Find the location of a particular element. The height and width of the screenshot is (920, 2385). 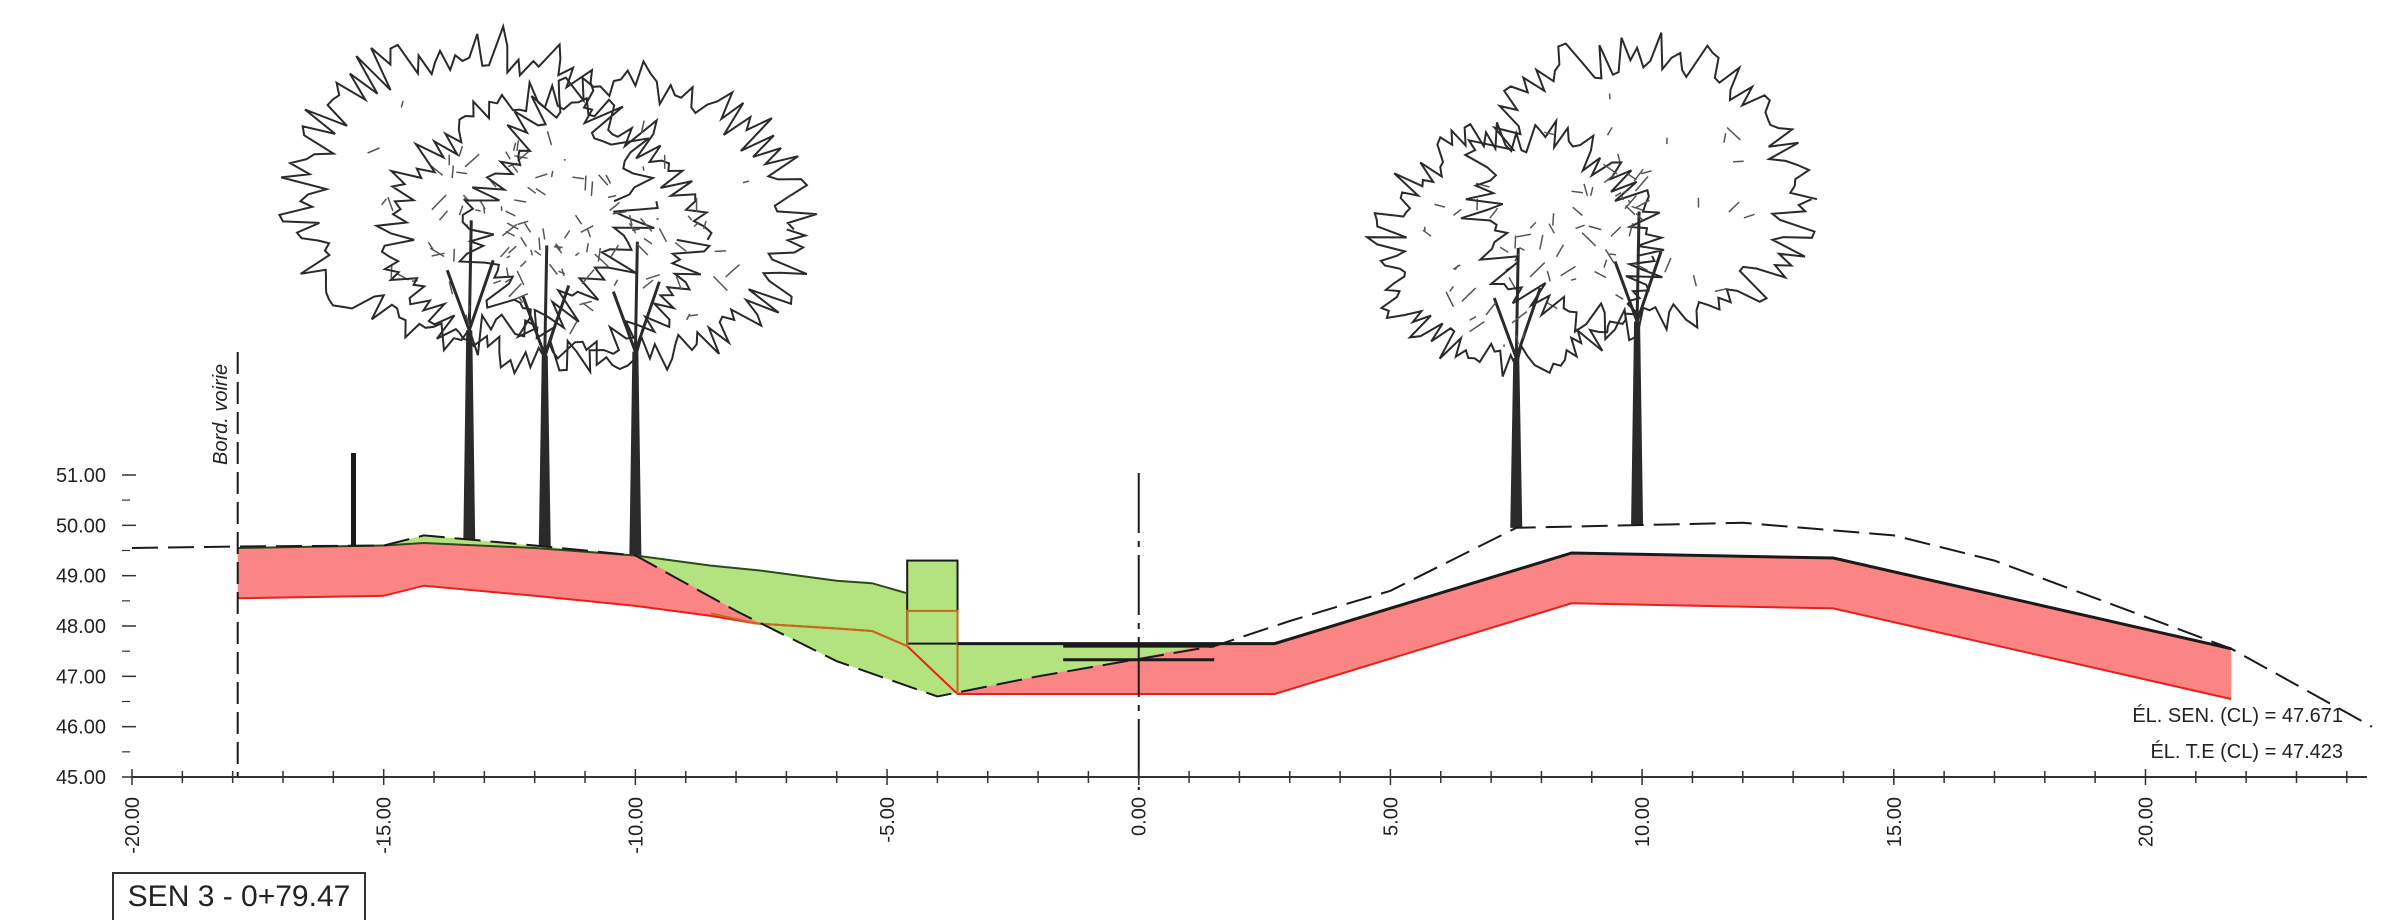

earthwork-layer is located at coordinates (1234, 617).